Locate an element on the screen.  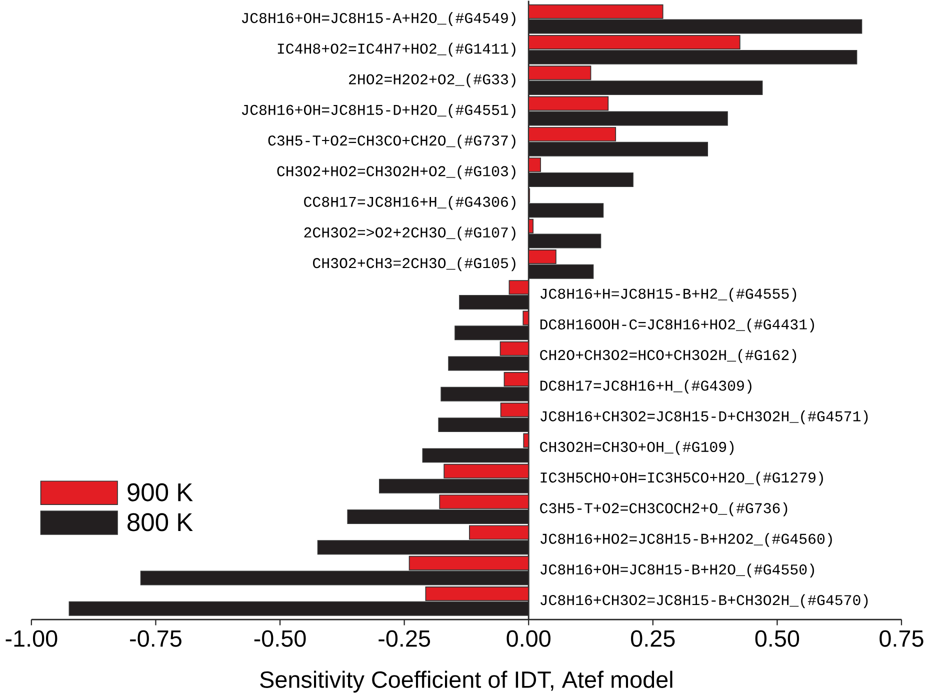
y-tick-label: IC3H5CHO+OH=IC3H5CO+H2O_(#G1279) is located at coordinates (681, 479).